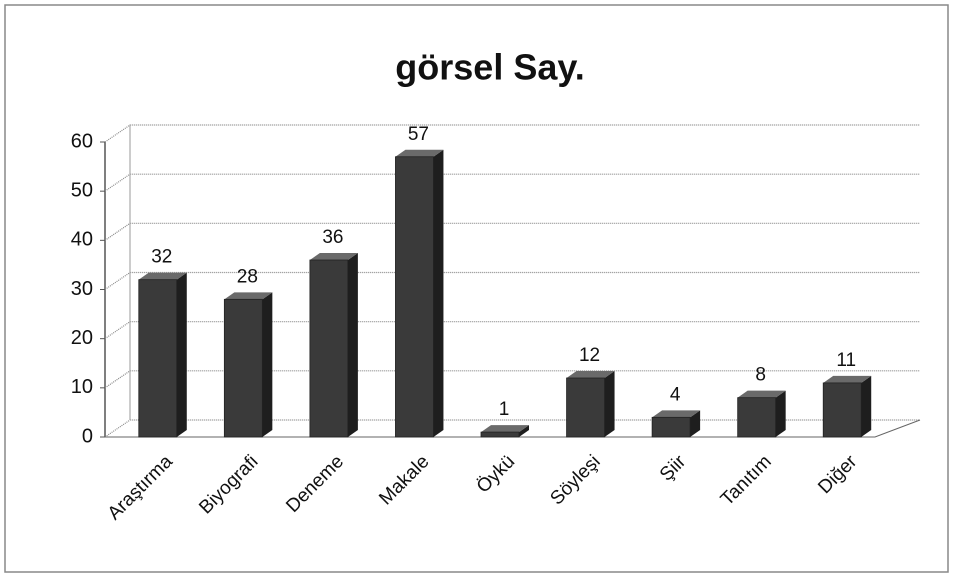 This screenshot has width=955, height=583. I want to click on y-tick-label: 60, so click(82, 141).